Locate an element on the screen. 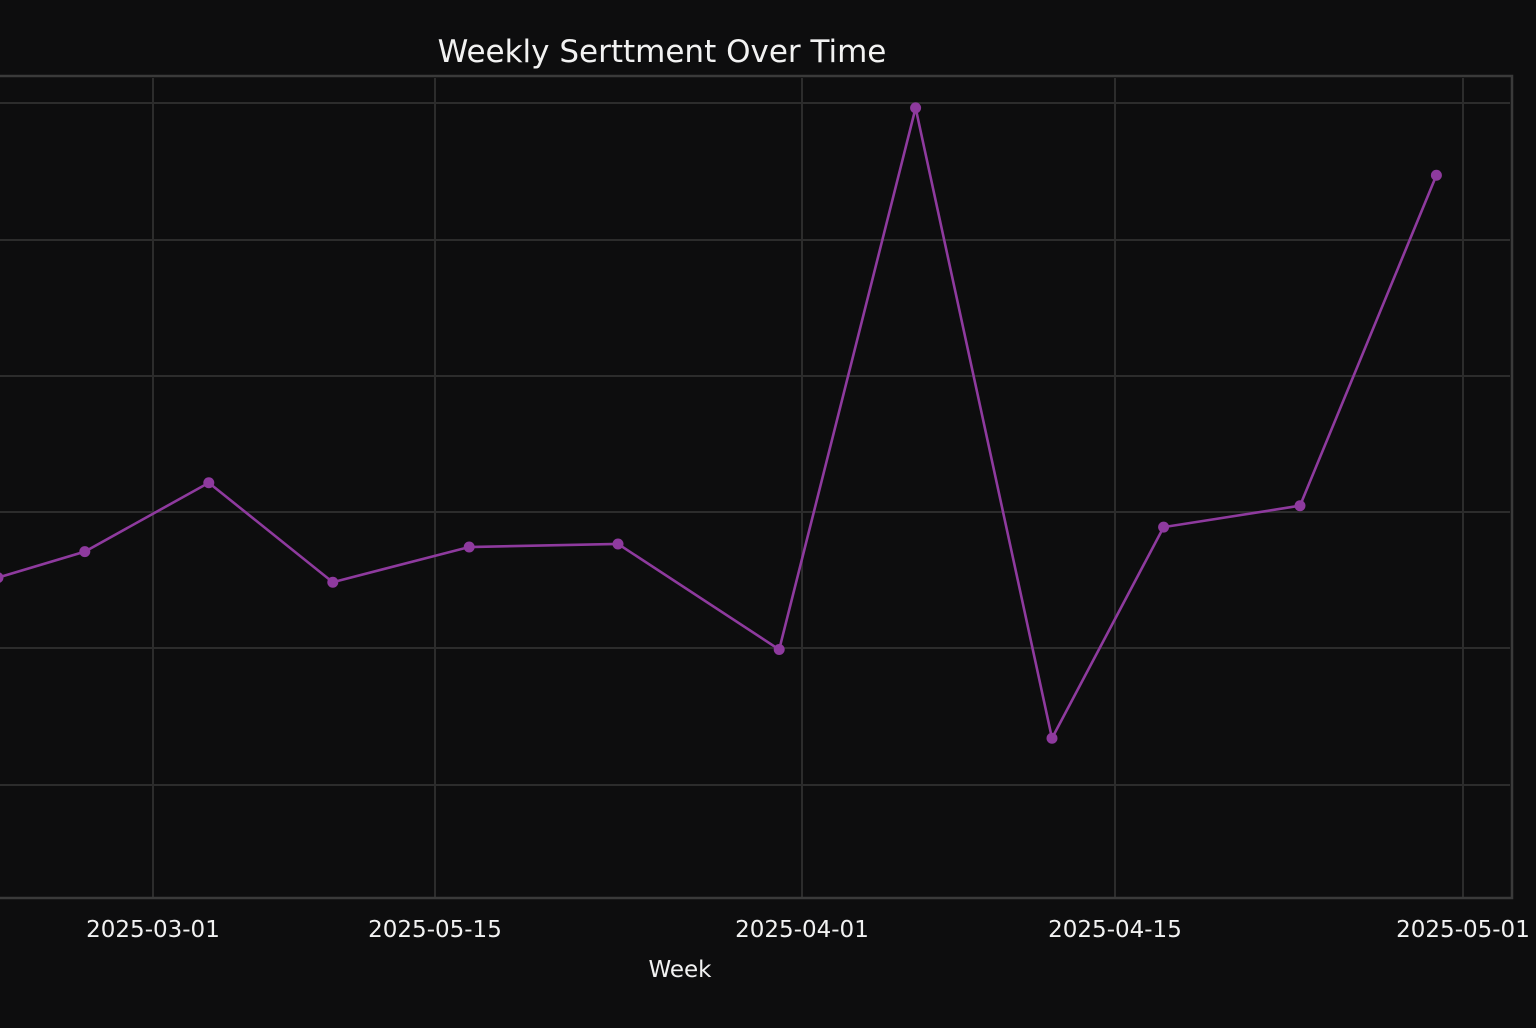  x-tick-label: 2025-03-01 is located at coordinates (153, 930).